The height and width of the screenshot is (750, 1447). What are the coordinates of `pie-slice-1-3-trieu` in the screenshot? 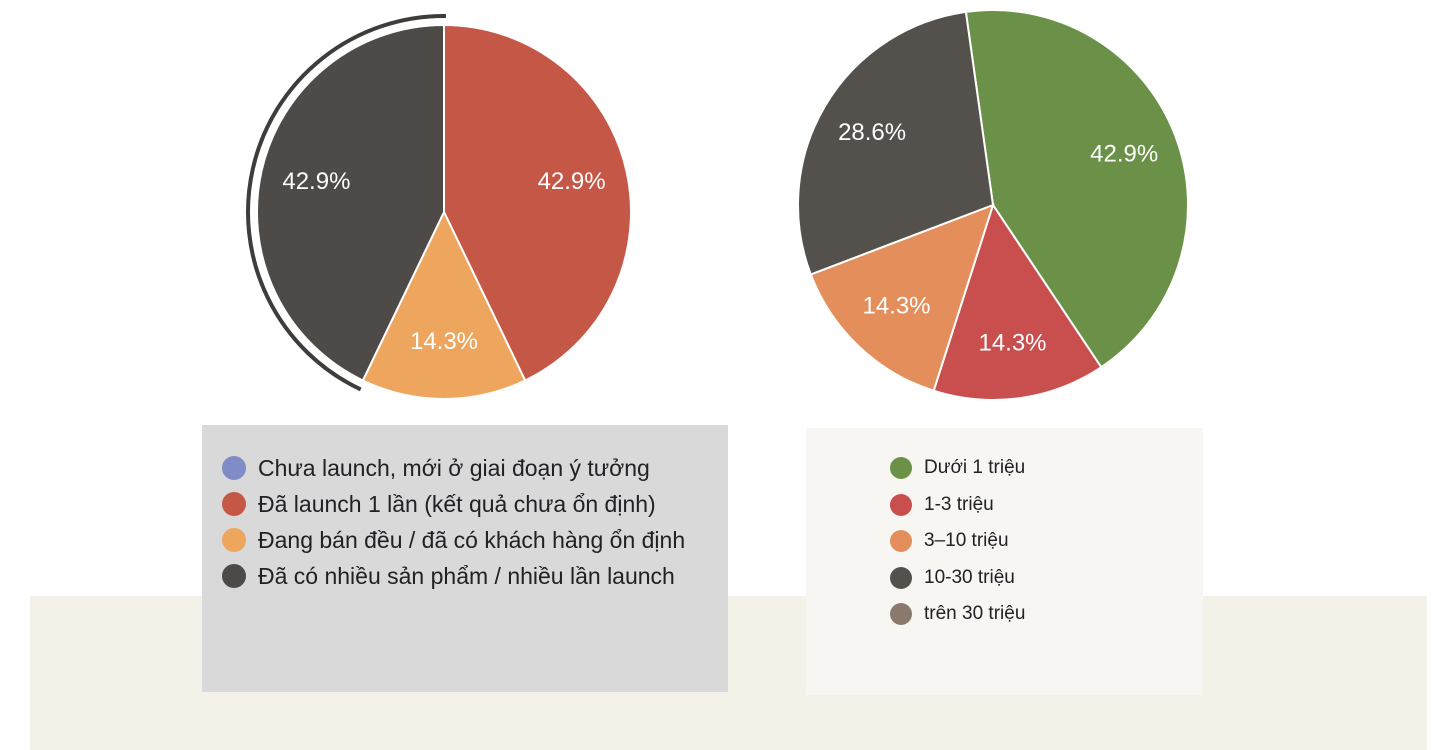 It's located at (1017, 301).